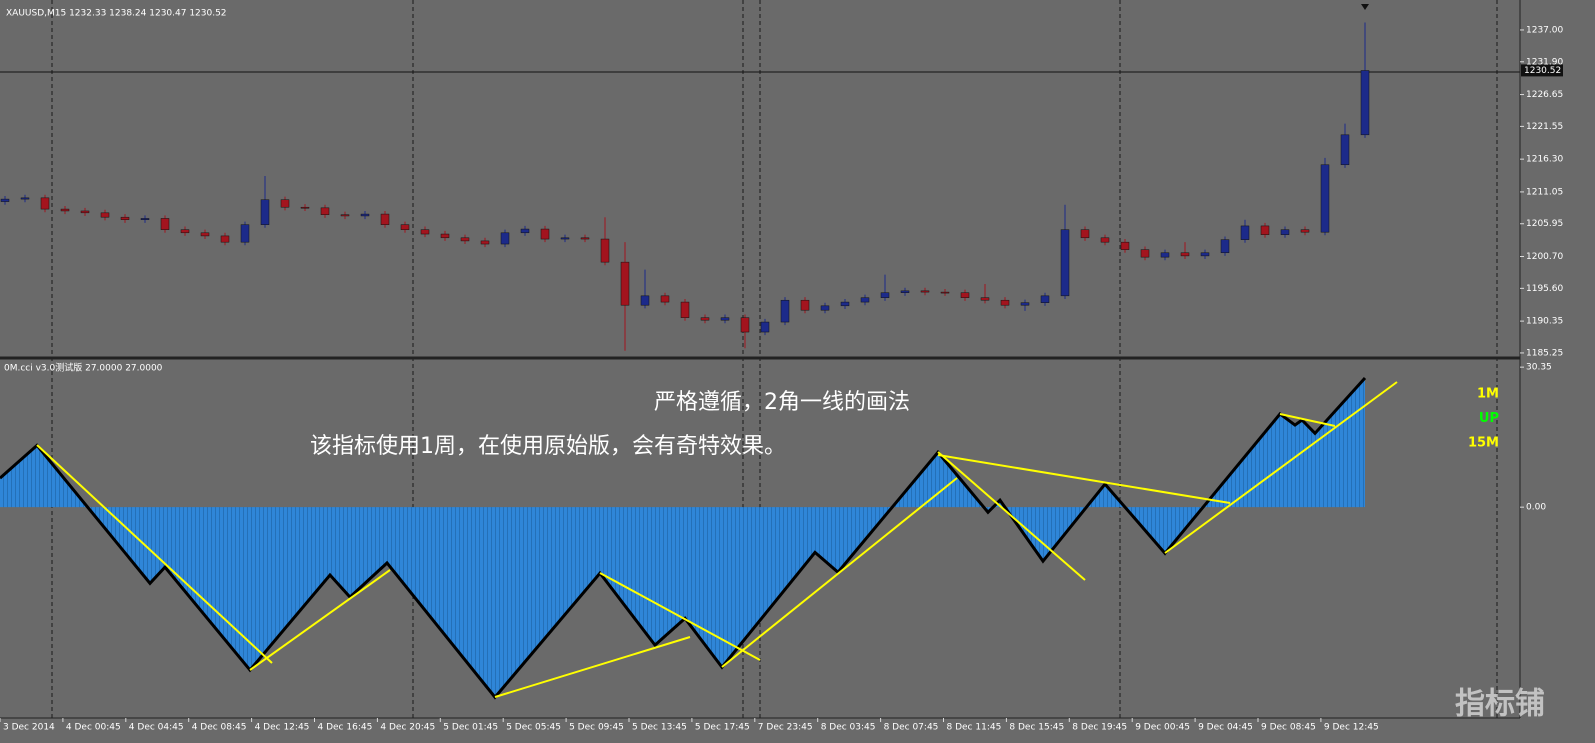 The width and height of the screenshot is (1595, 743). I want to click on y-tick-label: 1211.05, so click(1544, 192).